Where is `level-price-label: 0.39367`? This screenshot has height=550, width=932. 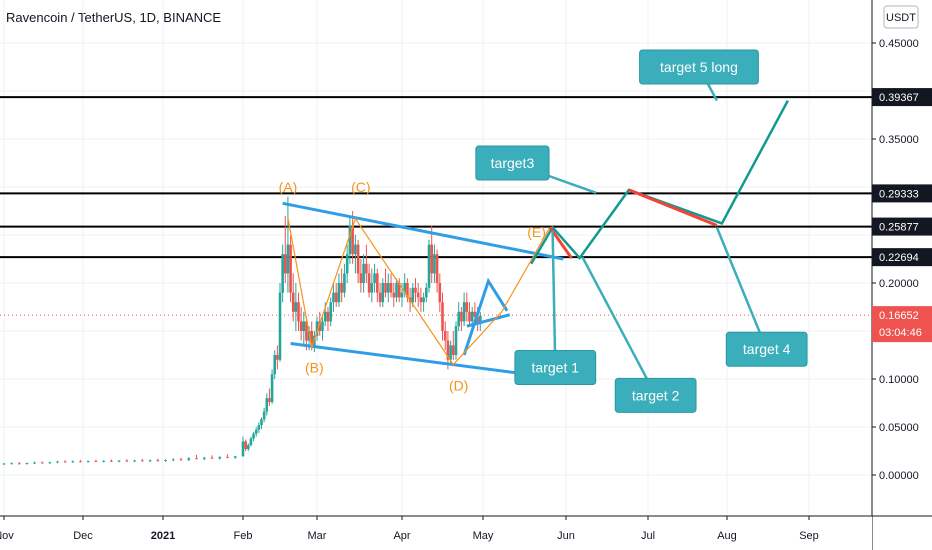 level-price-label: 0.39367 is located at coordinates (902, 97).